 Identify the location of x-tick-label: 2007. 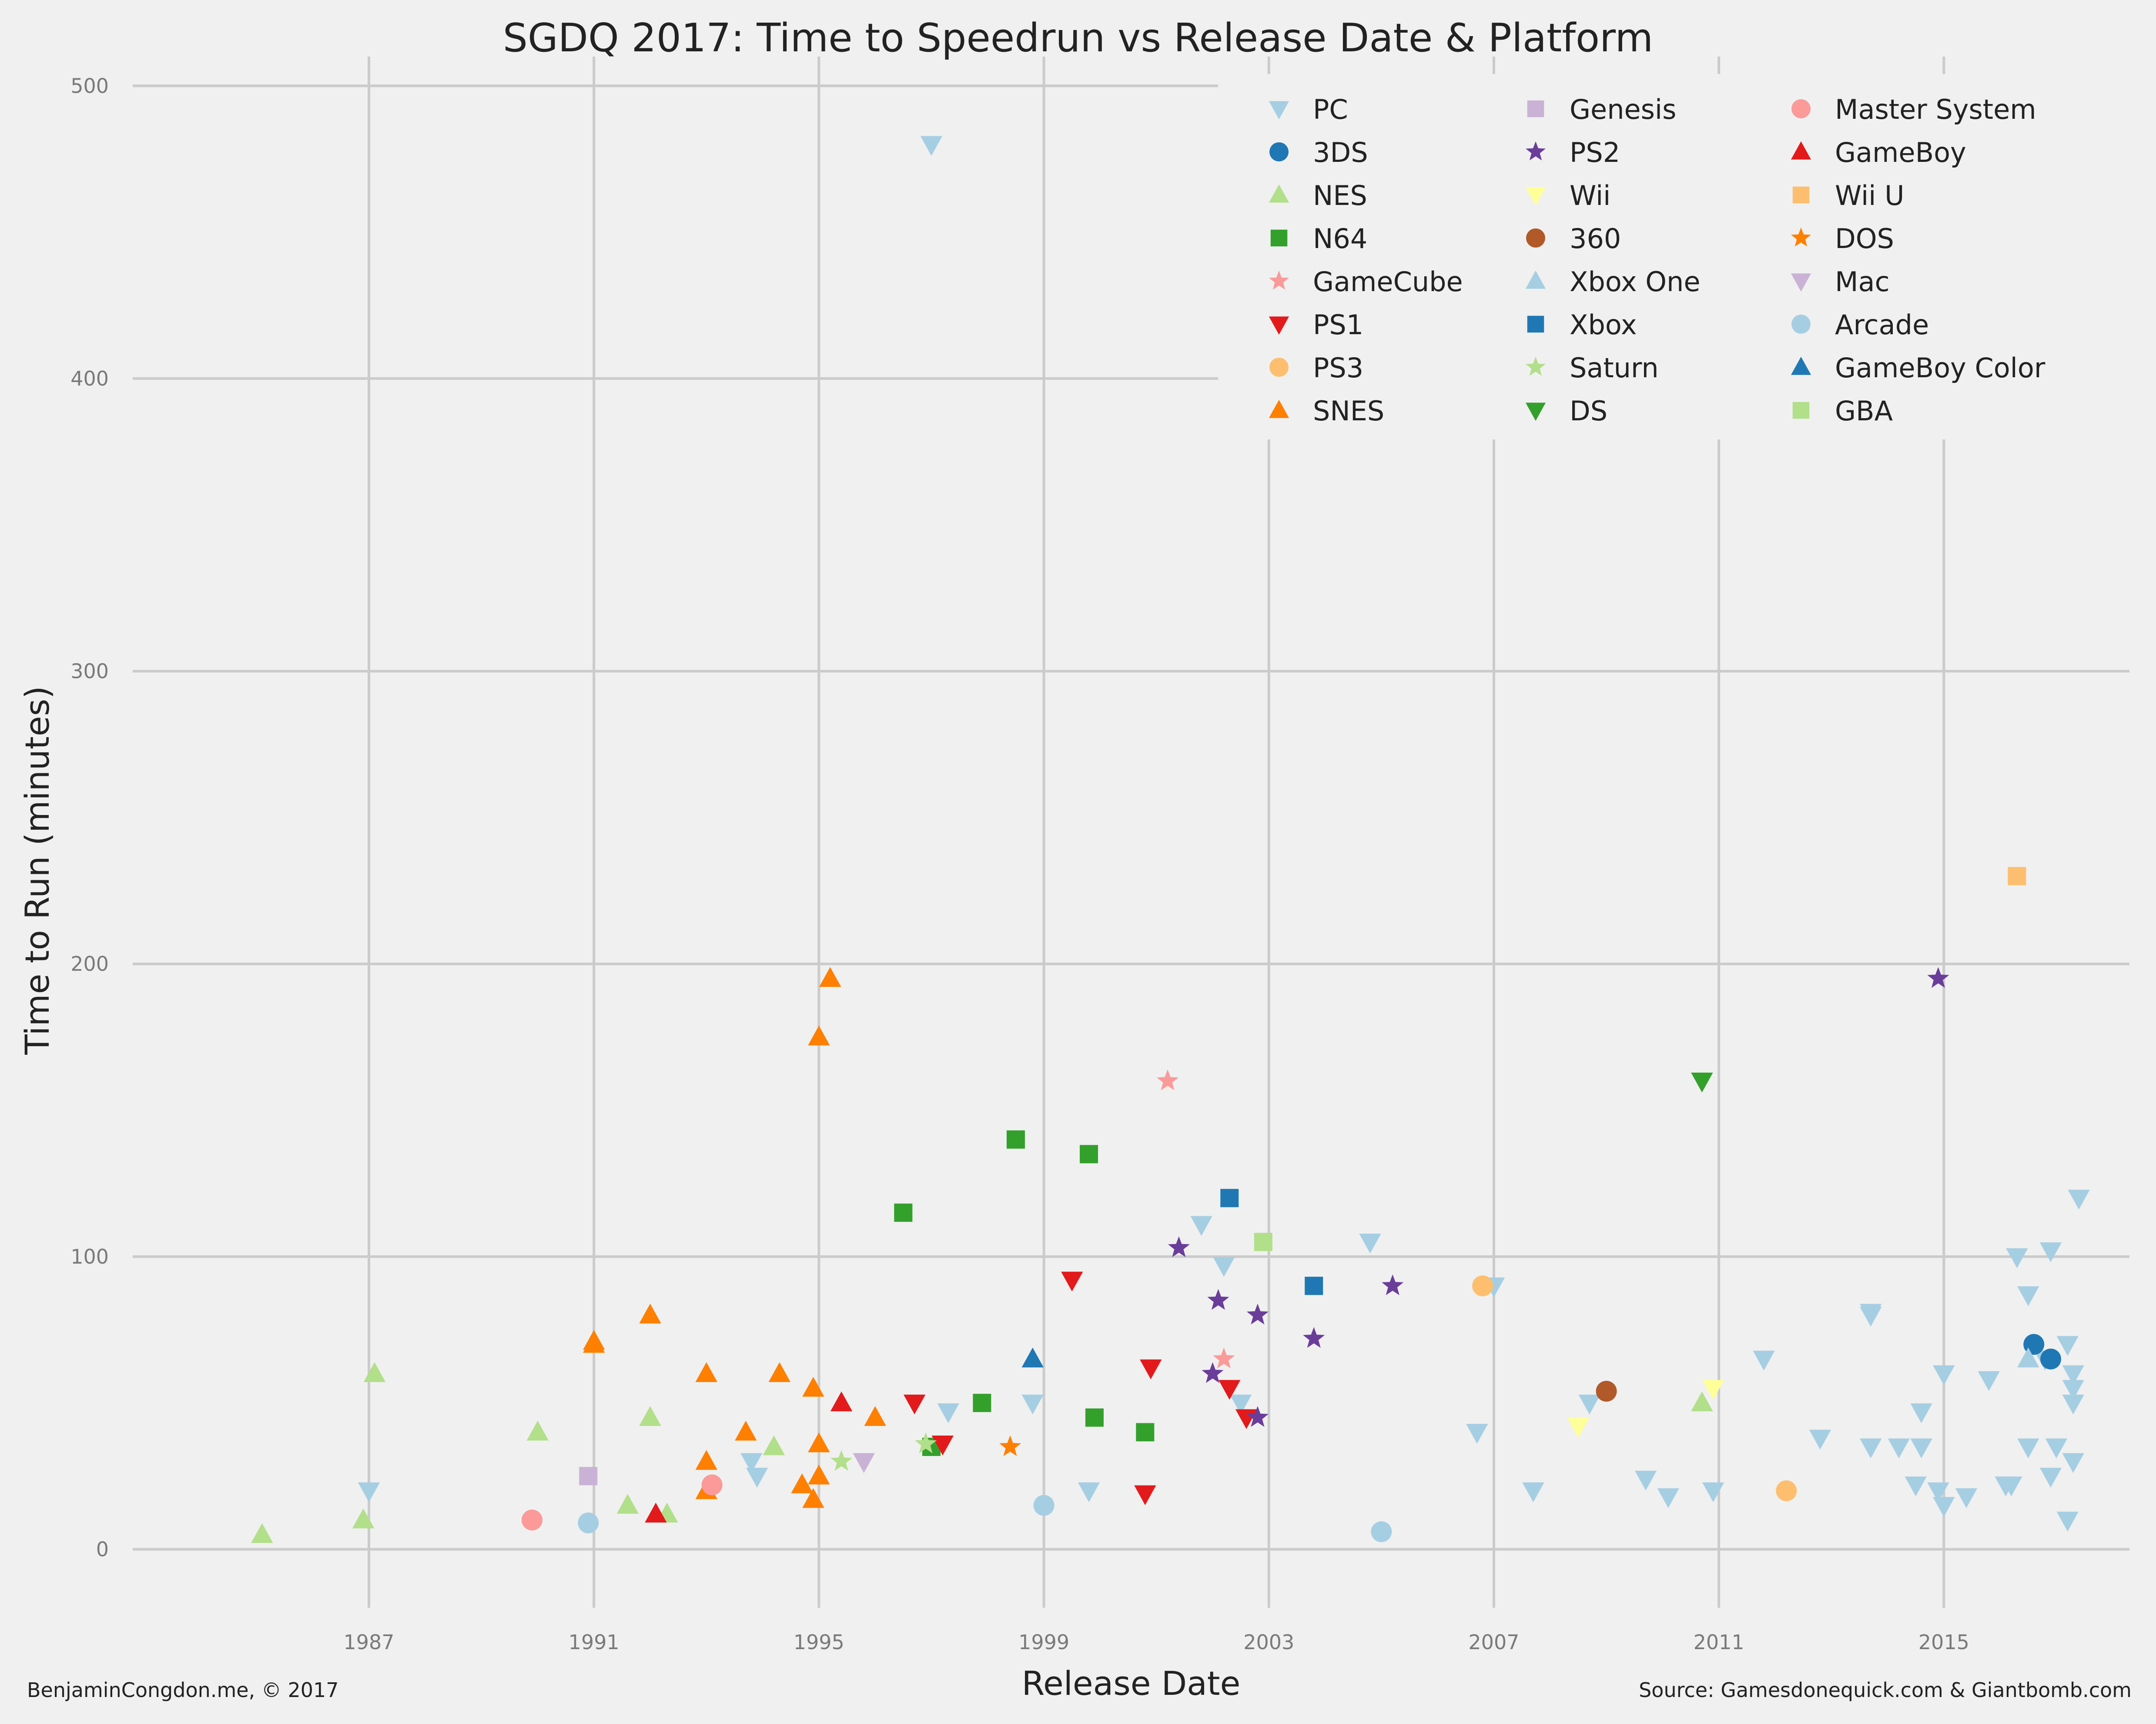
(1493, 1642).